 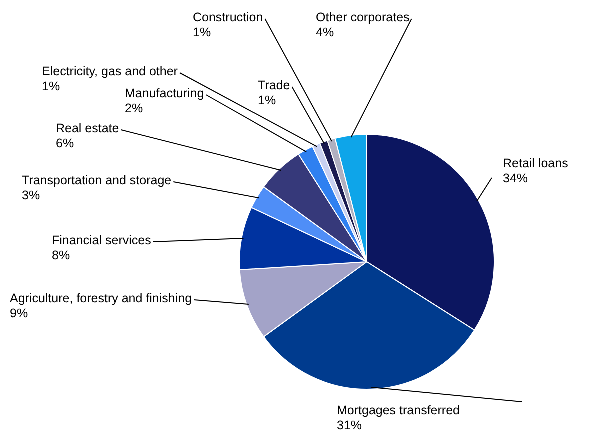 What do you see at coordinates (349, 425) in the screenshot?
I see `data-label: 31%` at bounding box center [349, 425].